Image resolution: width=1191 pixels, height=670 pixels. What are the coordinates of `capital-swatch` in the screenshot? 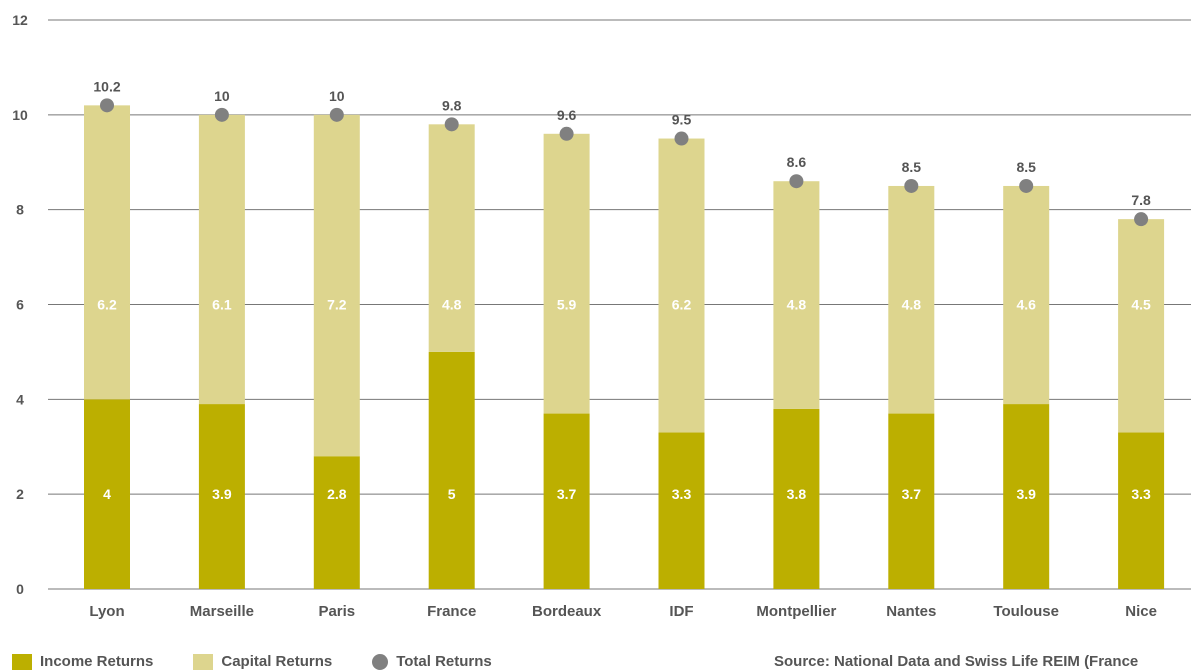 It's located at (203, 661).